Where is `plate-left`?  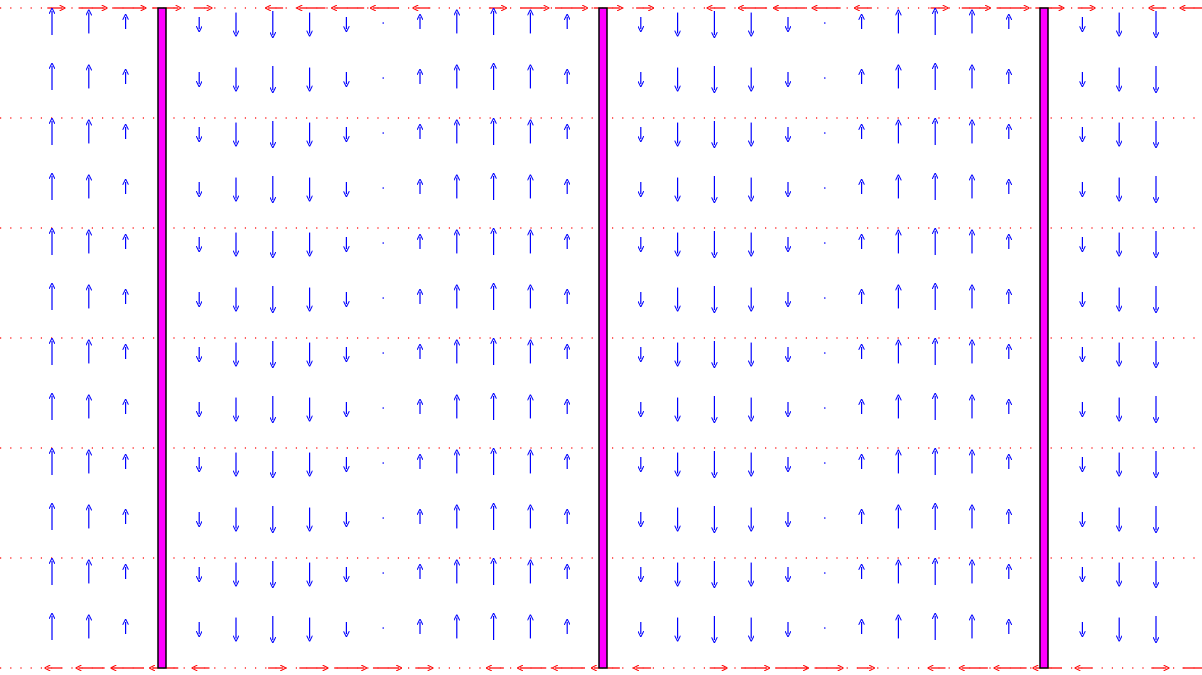
plate-left is located at coordinates (162, 338).